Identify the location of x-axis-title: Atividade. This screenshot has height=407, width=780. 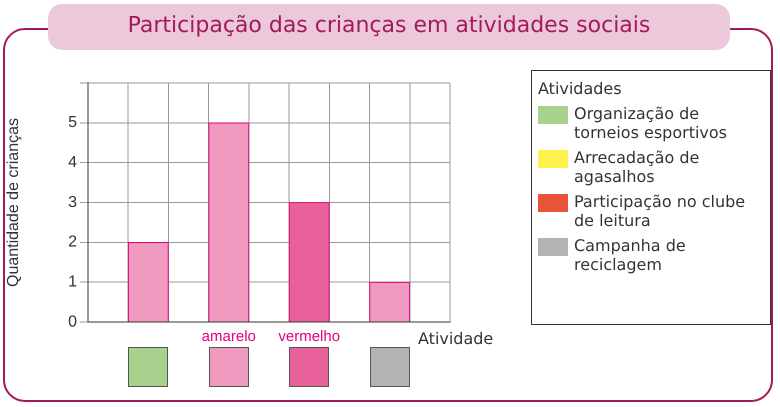
(456, 338).